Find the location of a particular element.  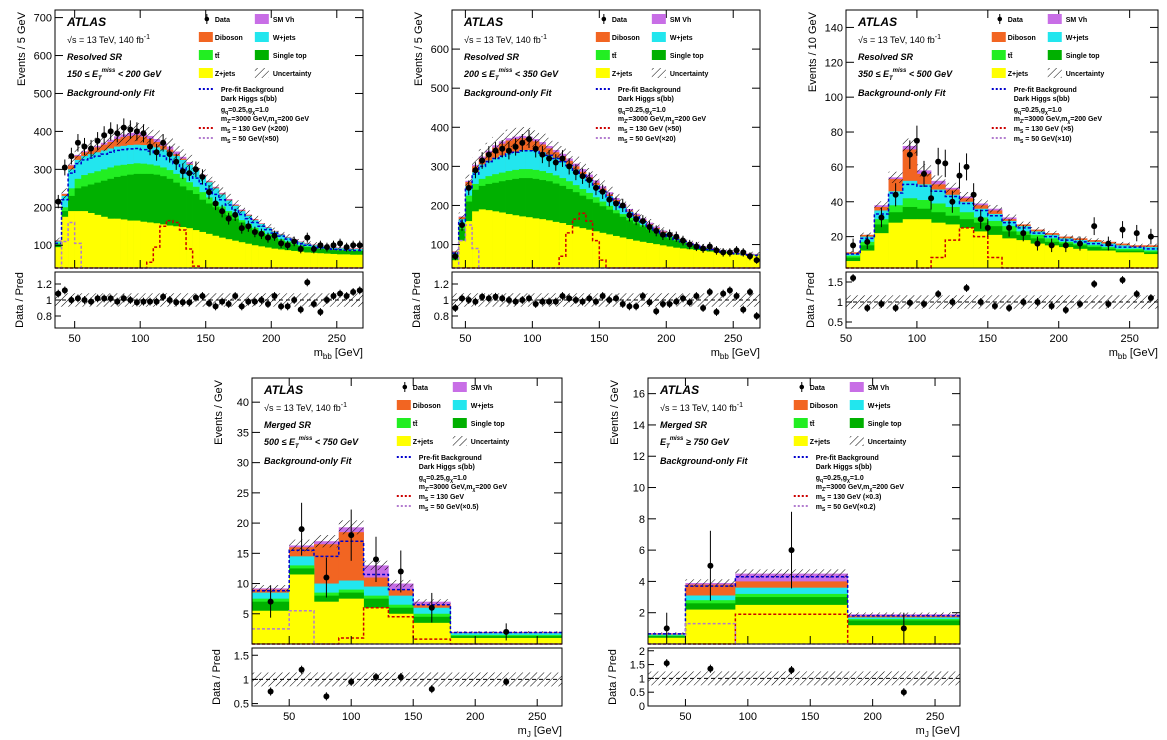

y-tick-label: 40 is located at coordinates (837, 203).